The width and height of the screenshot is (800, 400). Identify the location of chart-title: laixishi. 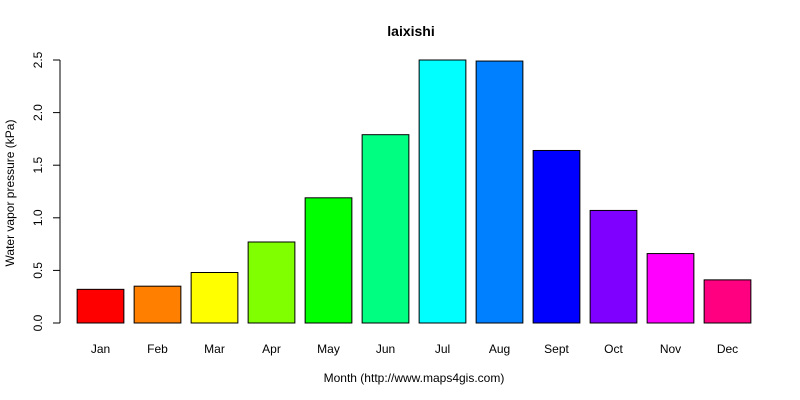
(410, 31).